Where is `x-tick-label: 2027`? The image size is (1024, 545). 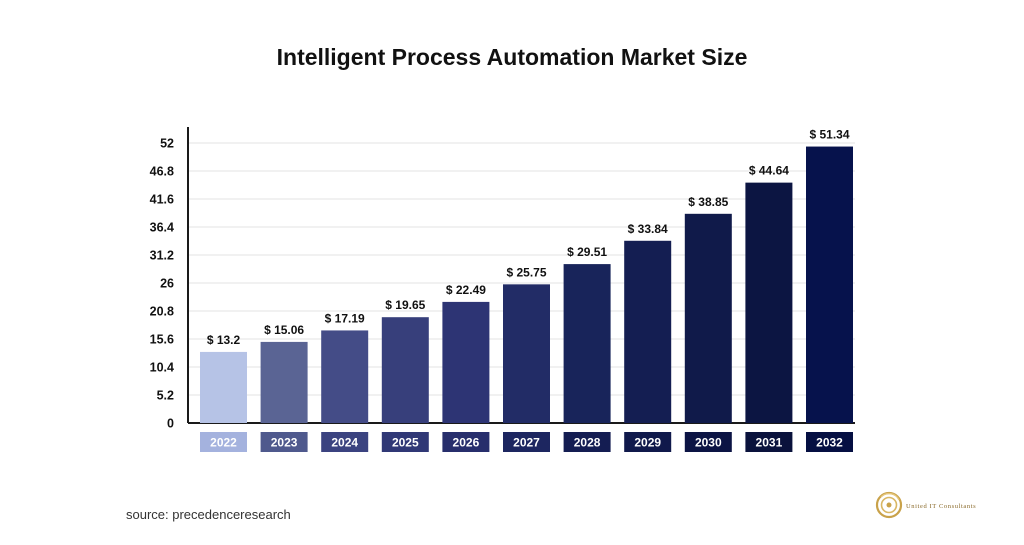 x-tick-label: 2027 is located at coordinates (526, 443).